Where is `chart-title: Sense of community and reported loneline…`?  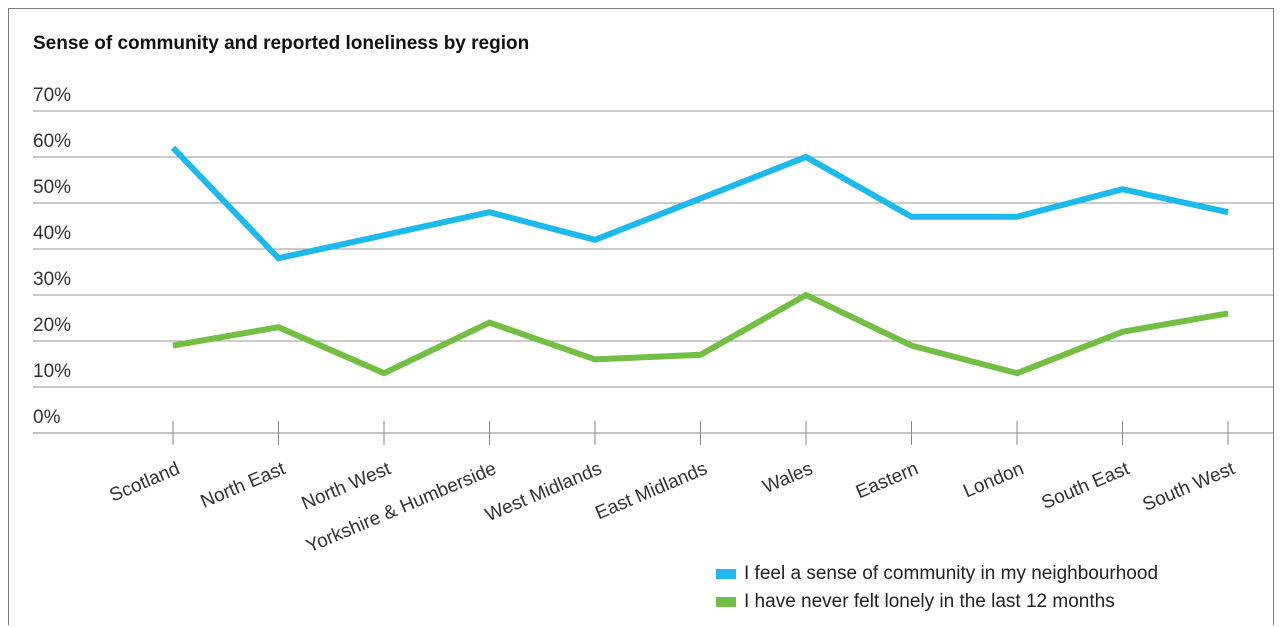 chart-title: Sense of community and reported loneline… is located at coordinates (281, 43).